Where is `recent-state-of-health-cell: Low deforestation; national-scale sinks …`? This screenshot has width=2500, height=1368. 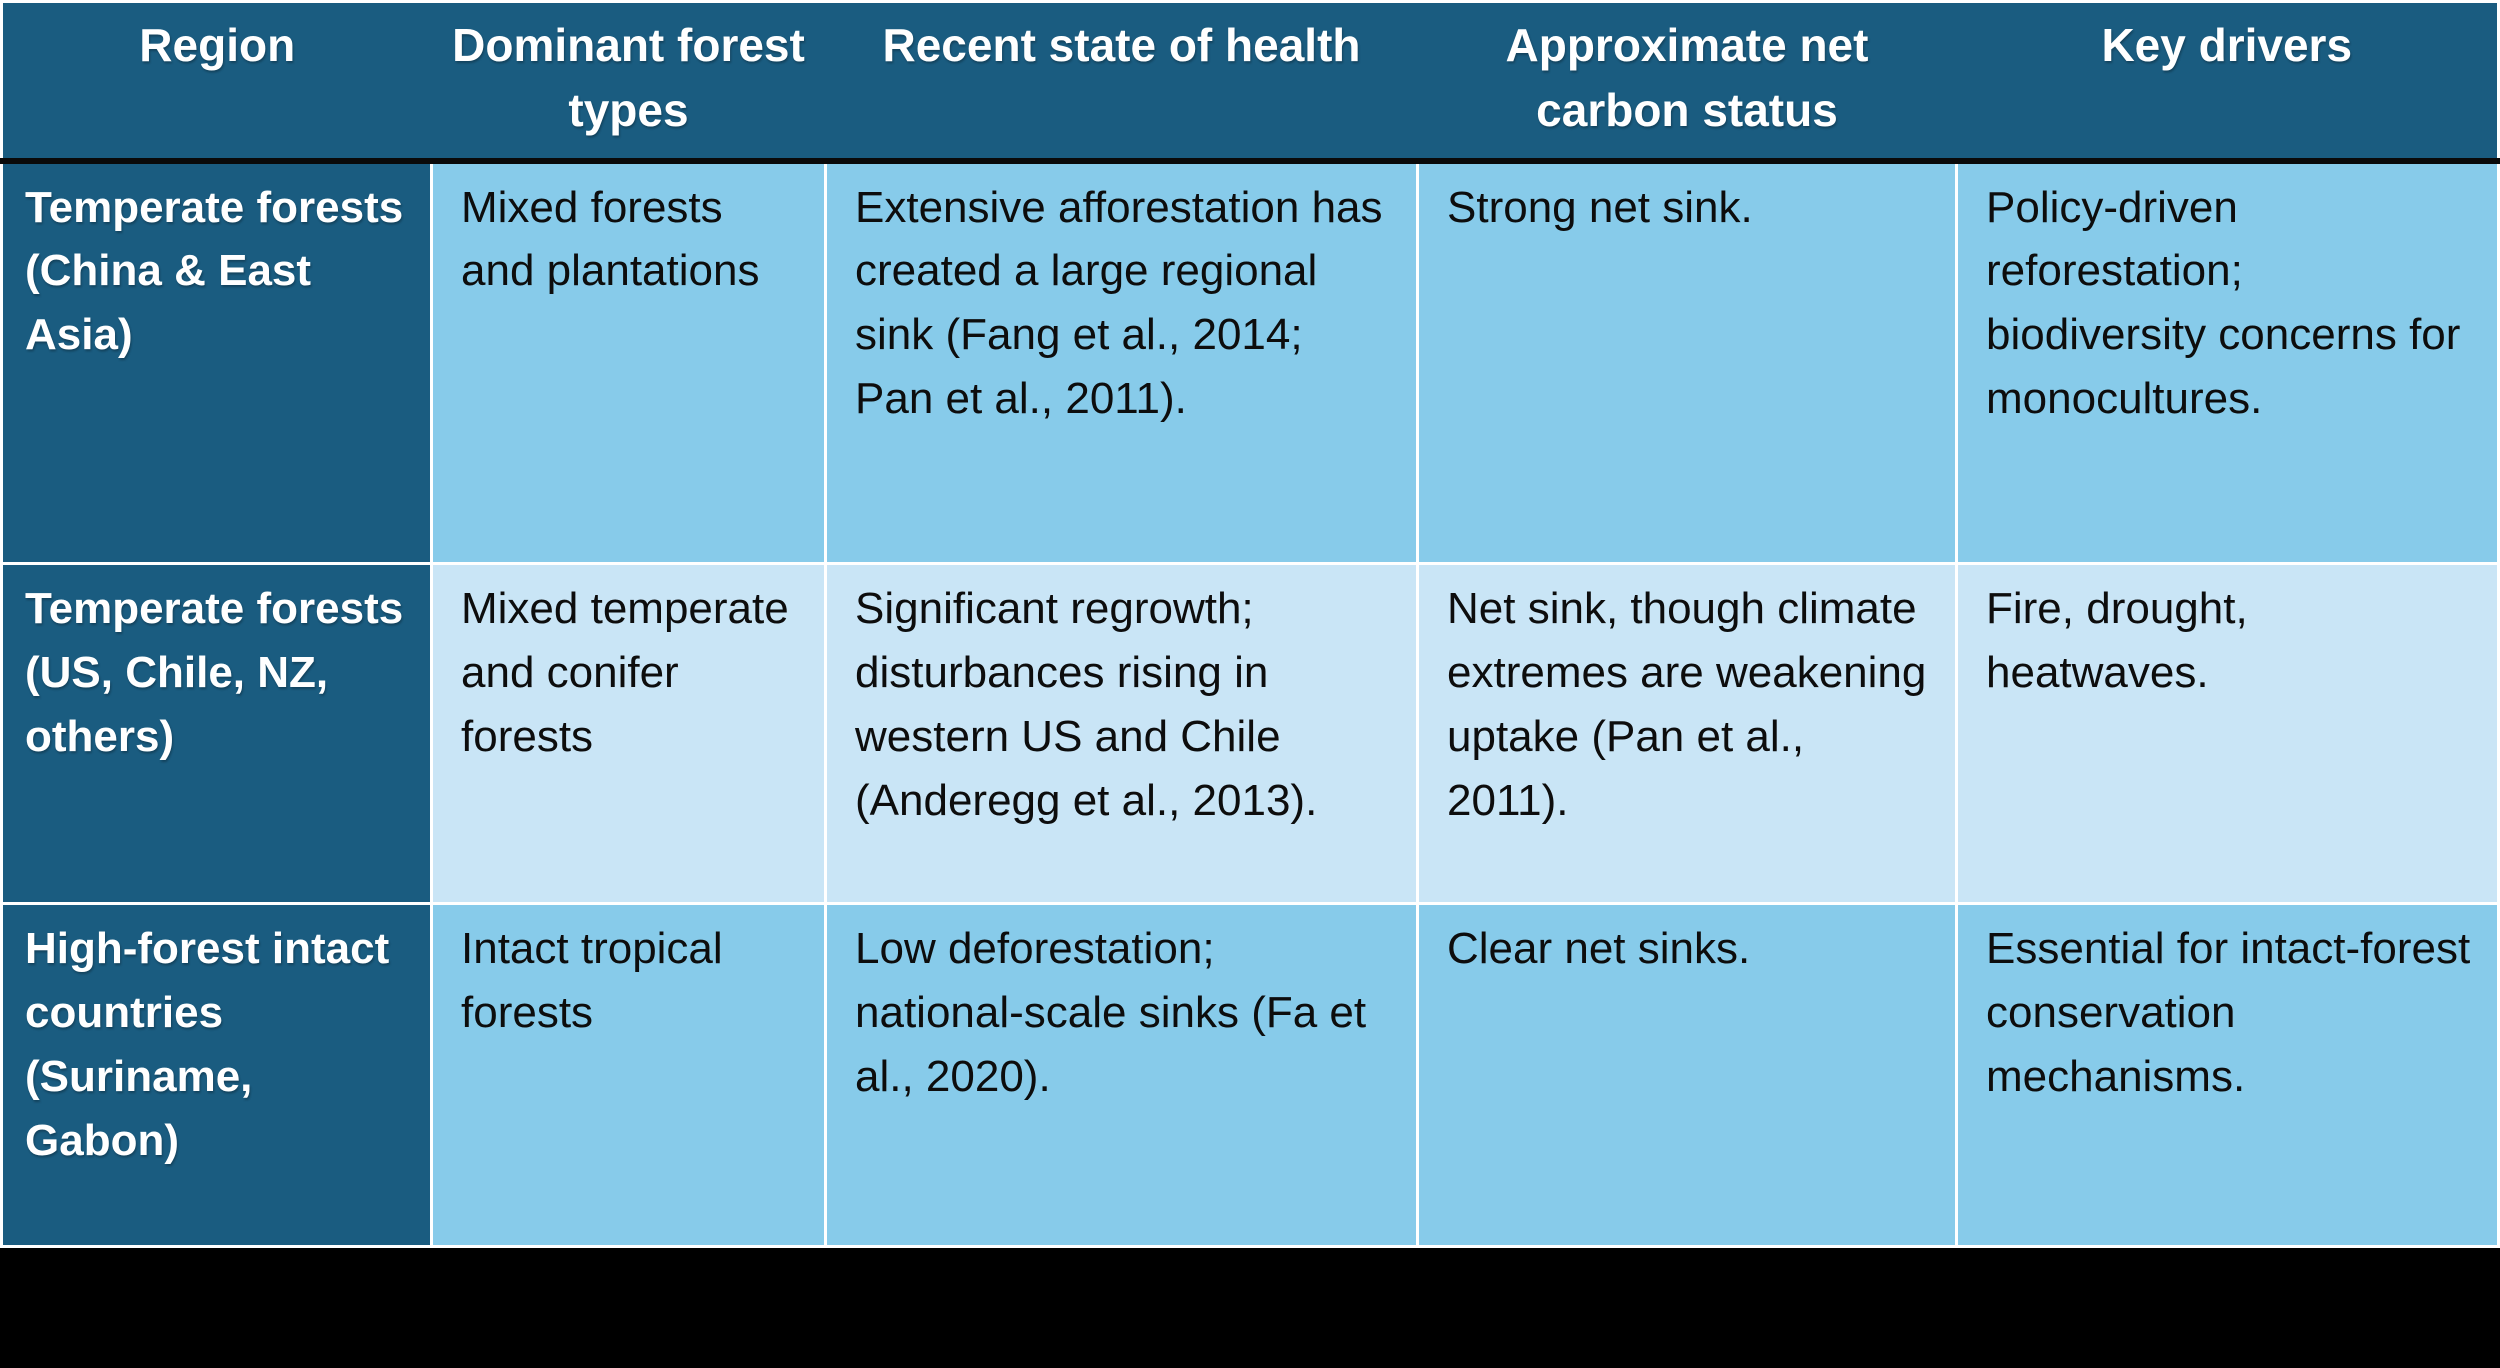
recent-state-of-health-cell: Low deforestation; national-scale sinks … is located at coordinates (1121, 1075).